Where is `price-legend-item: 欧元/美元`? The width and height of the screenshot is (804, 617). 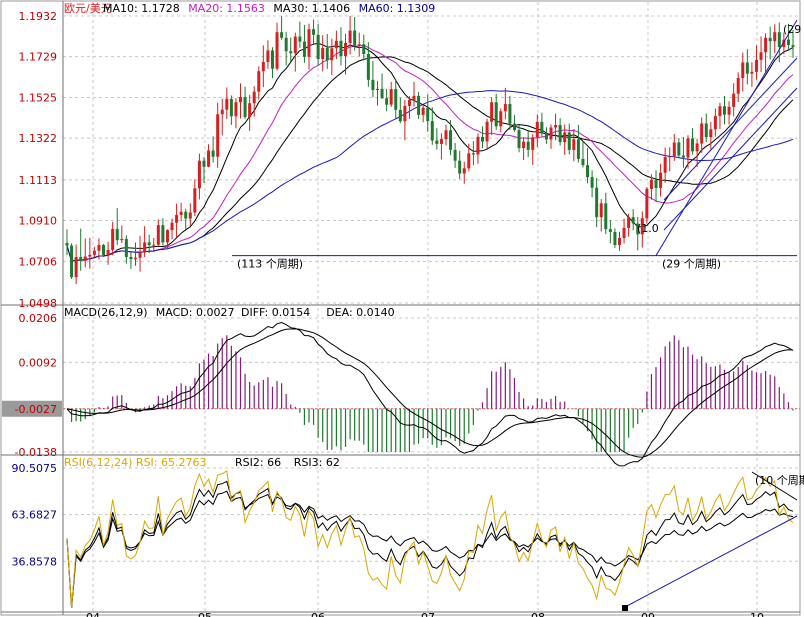 price-legend-item: 欧元/美元 is located at coordinates (88, 8).